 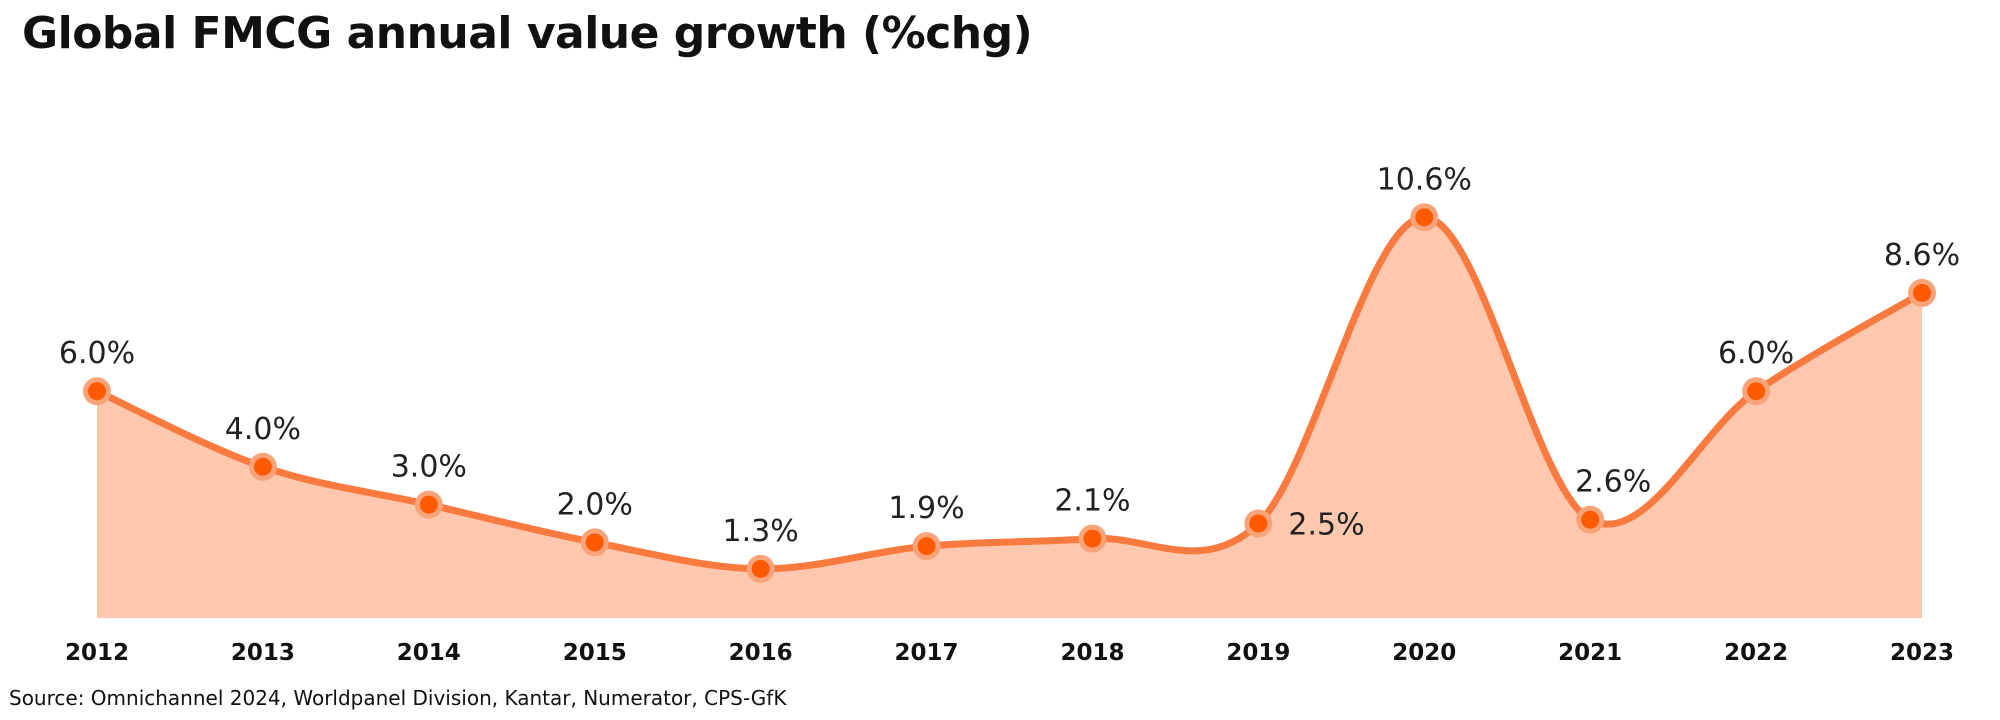 I want to click on data-point-2020, so click(x=1424, y=217).